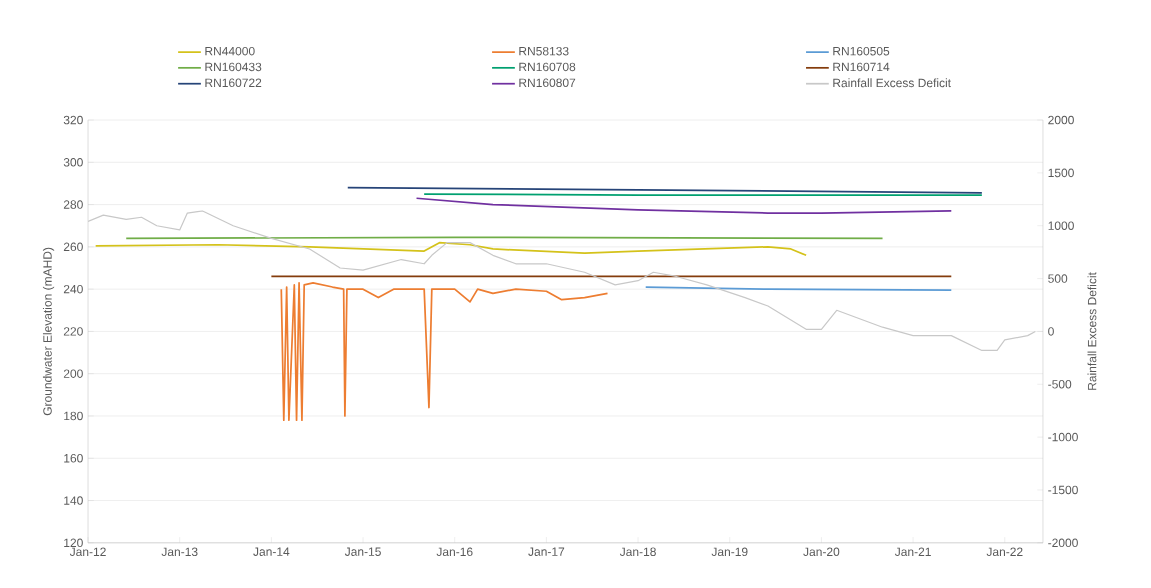 This screenshot has width=1151, height=588. I want to click on y2-tick-label: 0, so click(1051, 331).